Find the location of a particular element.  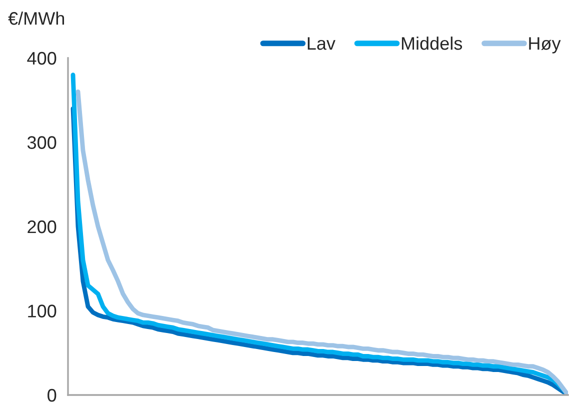

y-tick-label: 300 is located at coordinates (41, 142).